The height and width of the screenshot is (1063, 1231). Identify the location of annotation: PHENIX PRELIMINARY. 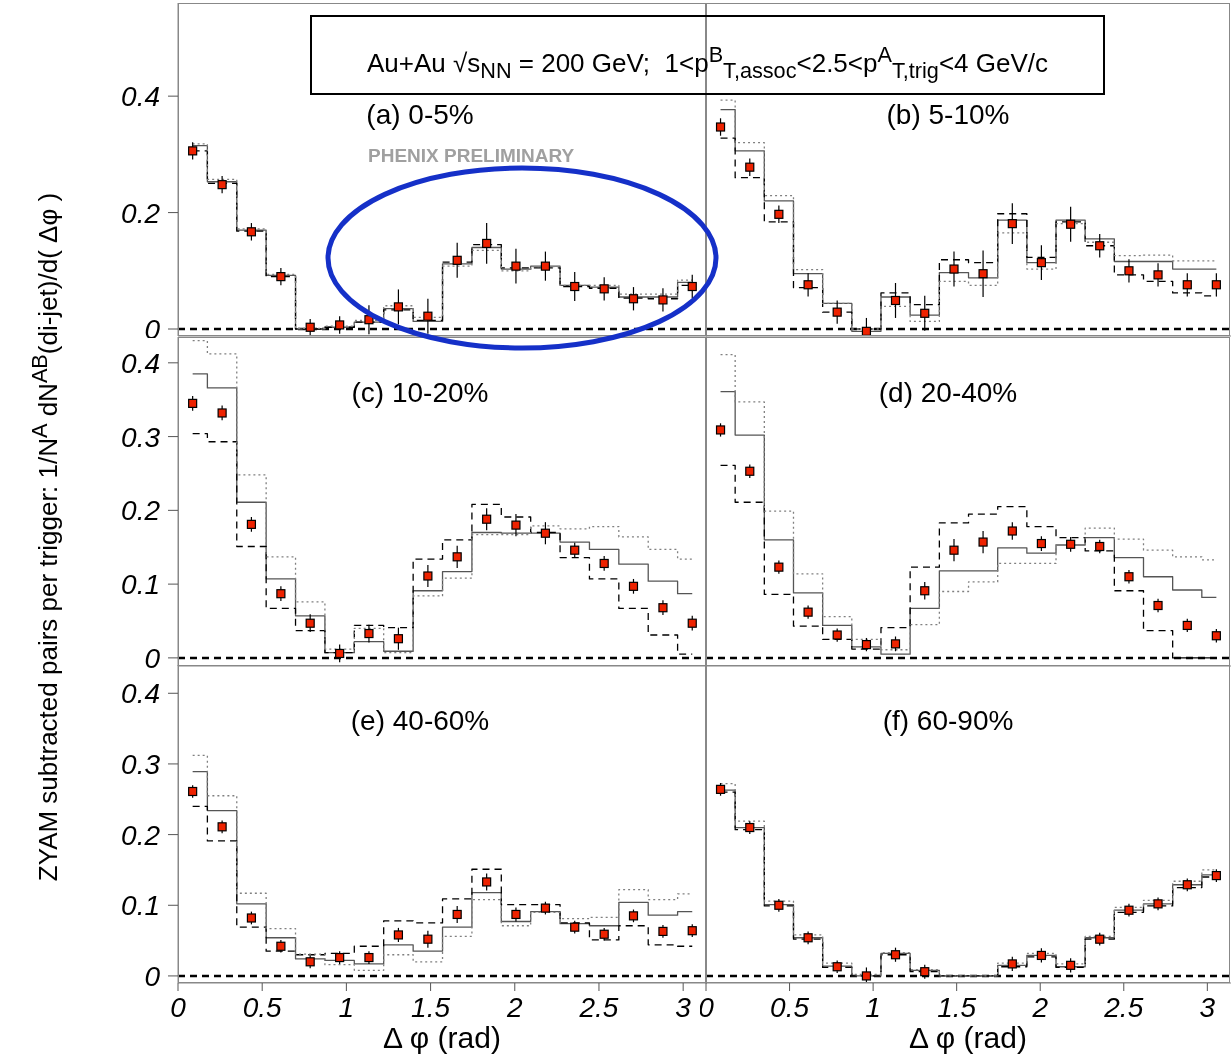
(471, 156).